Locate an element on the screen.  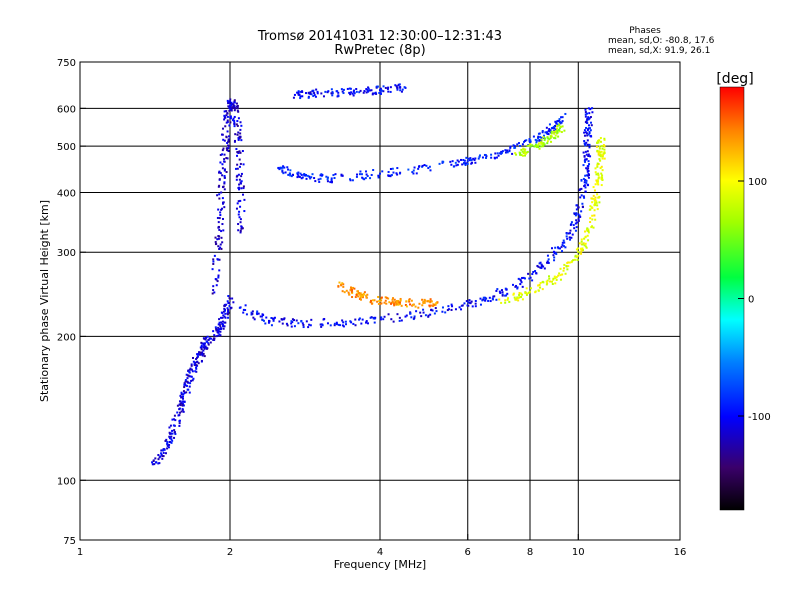
phases-o-stats: mean, sd,O: -80.8, 17.6 is located at coordinates (661, 41).